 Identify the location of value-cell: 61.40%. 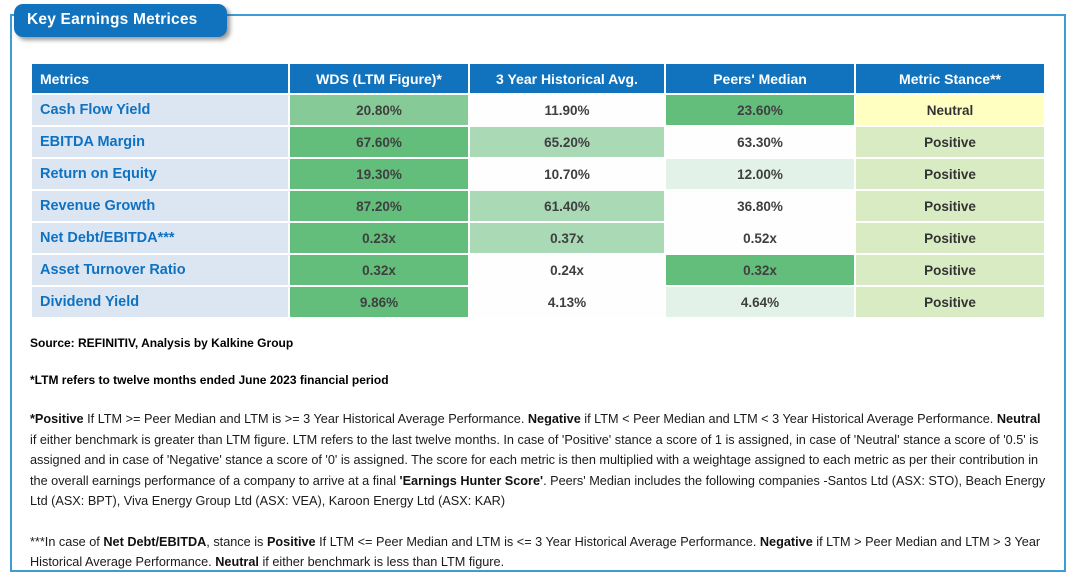
(567, 206).